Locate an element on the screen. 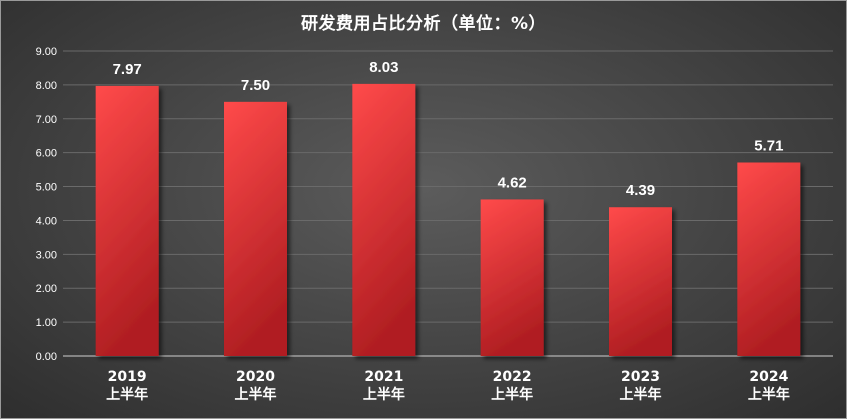 This screenshot has height=419, width=847. y-tick-label: 2.00 is located at coordinates (46, 289).